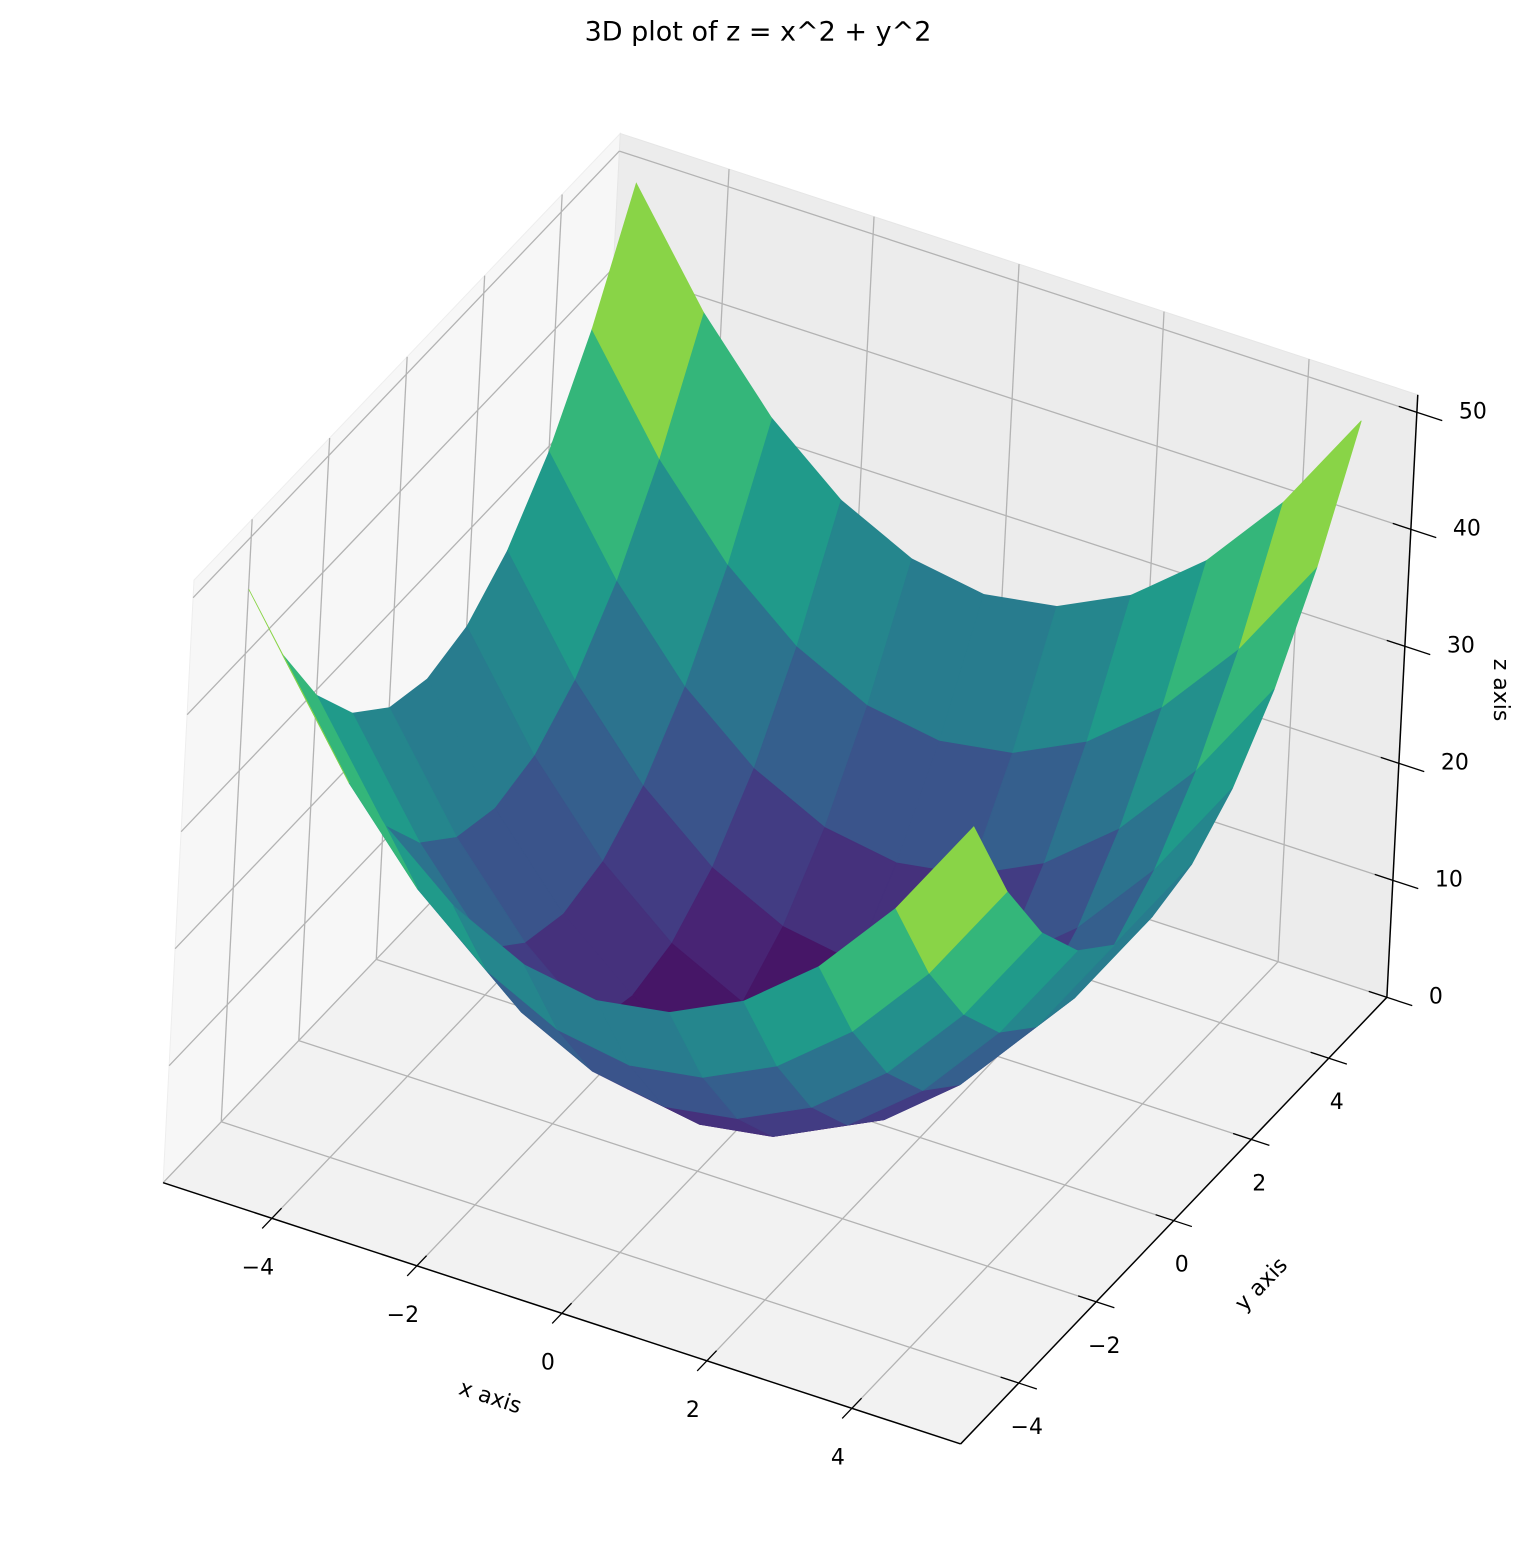 The width and height of the screenshot is (1516, 1556). What do you see at coordinates (1436, 996) in the screenshot?
I see `z-tick-label: 0` at bounding box center [1436, 996].